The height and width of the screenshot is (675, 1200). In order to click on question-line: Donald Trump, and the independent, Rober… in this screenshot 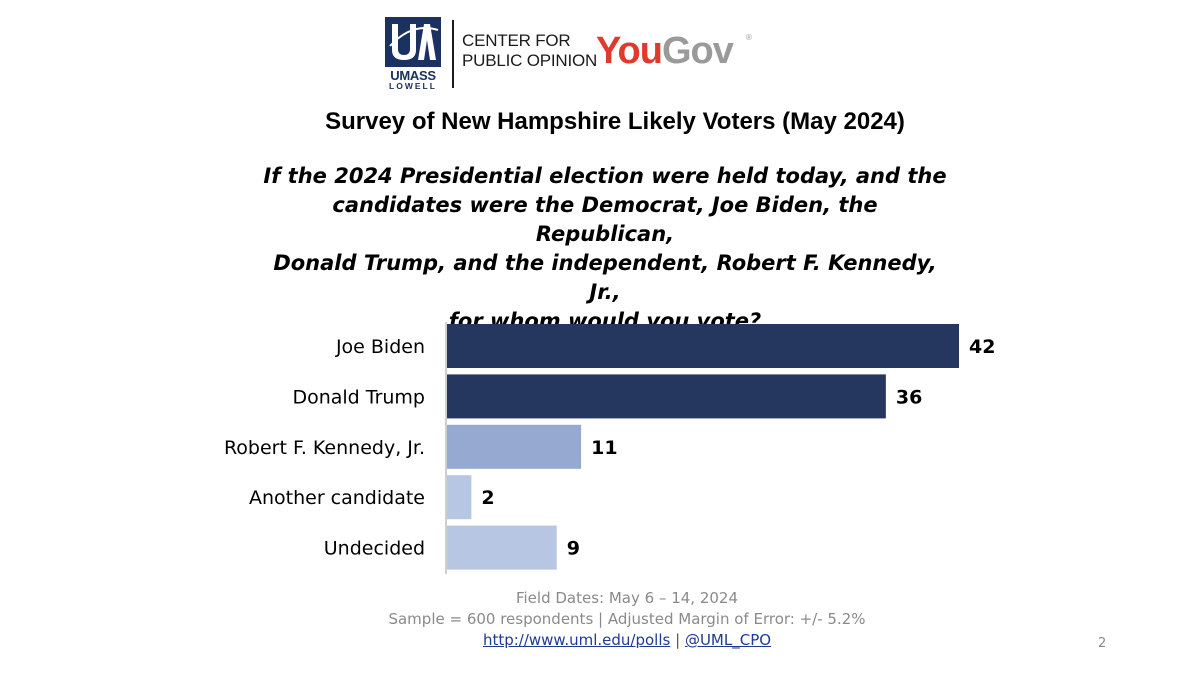, I will do `click(605, 277)`.